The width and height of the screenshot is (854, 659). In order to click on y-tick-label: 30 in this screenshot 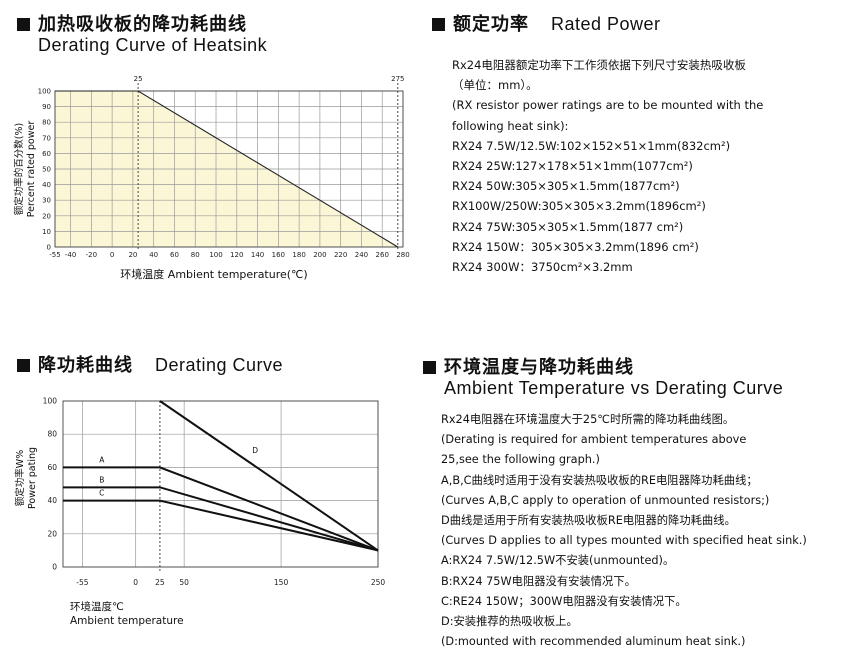, I will do `click(46, 201)`.